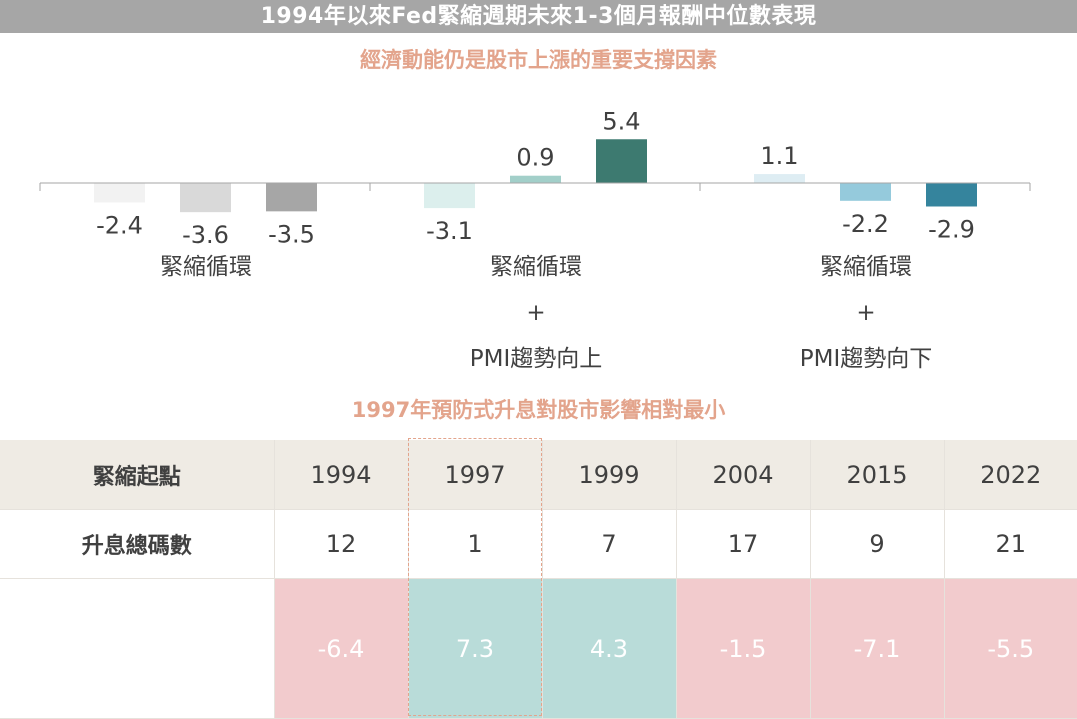 This screenshot has width=1077, height=719. What do you see at coordinates (538, 16) in the screenshot?
I see `chart-title: 1994年以來Fed緊縮週期未來1-3個月報酬中位數表現` at bounding box center [538, 16].